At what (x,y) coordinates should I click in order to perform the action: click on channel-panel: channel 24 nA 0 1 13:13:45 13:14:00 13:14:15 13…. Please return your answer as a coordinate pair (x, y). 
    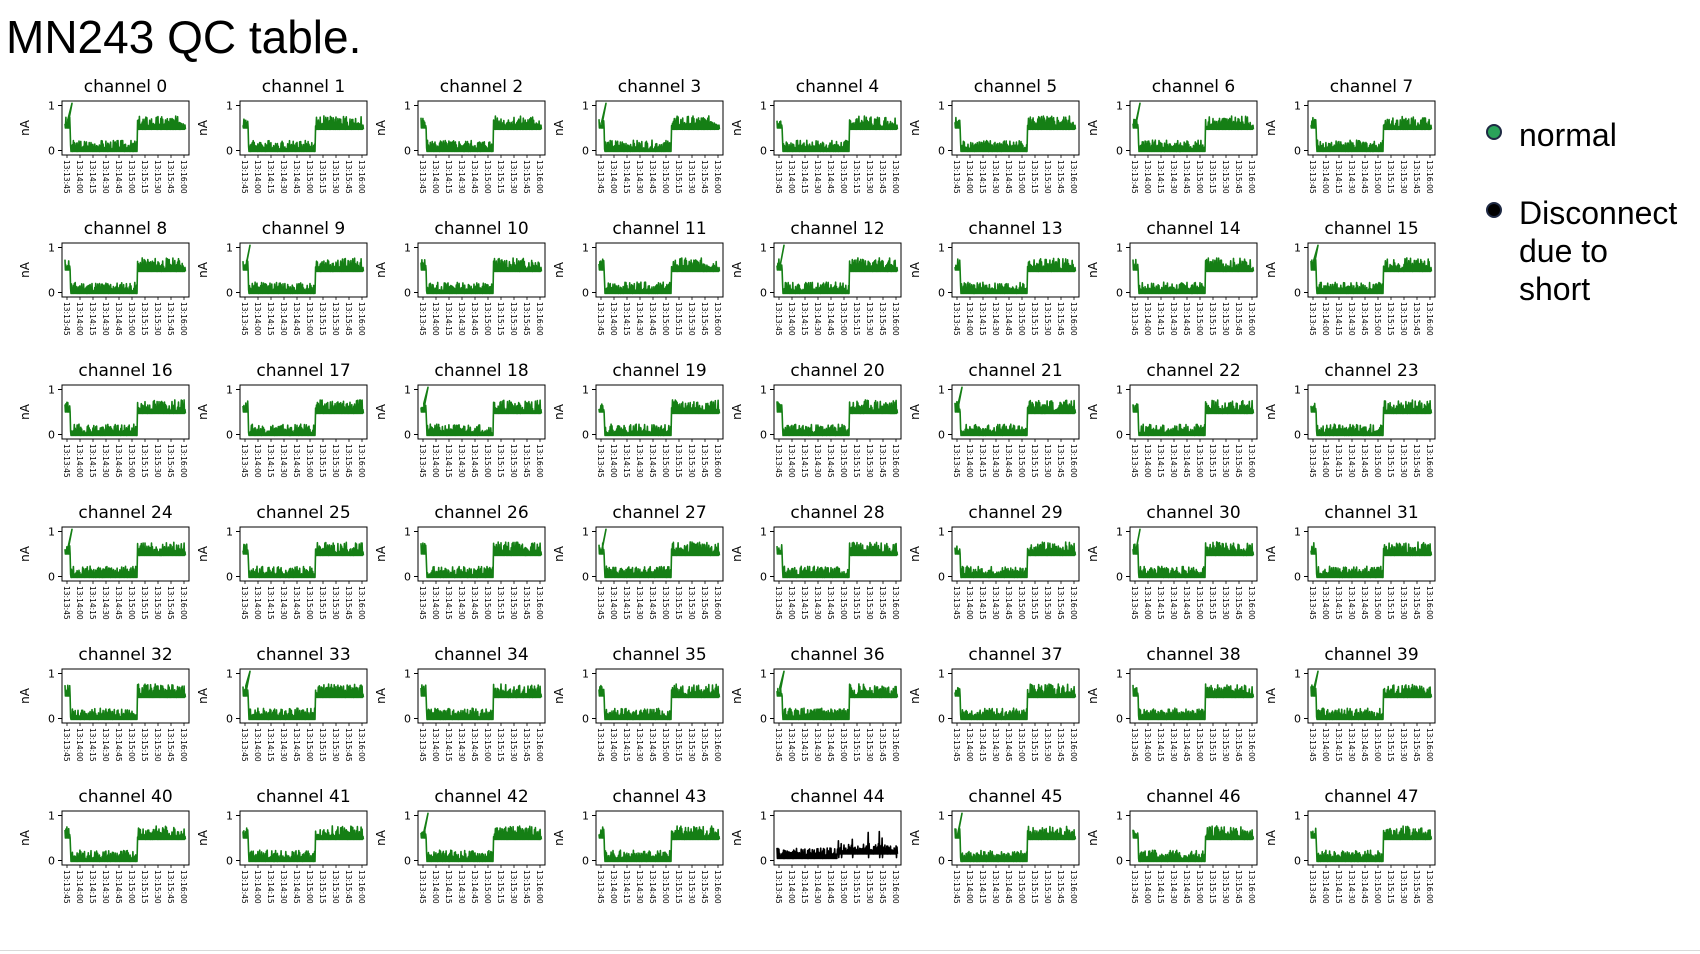
    Looking at the image, I should click on (104, 561).